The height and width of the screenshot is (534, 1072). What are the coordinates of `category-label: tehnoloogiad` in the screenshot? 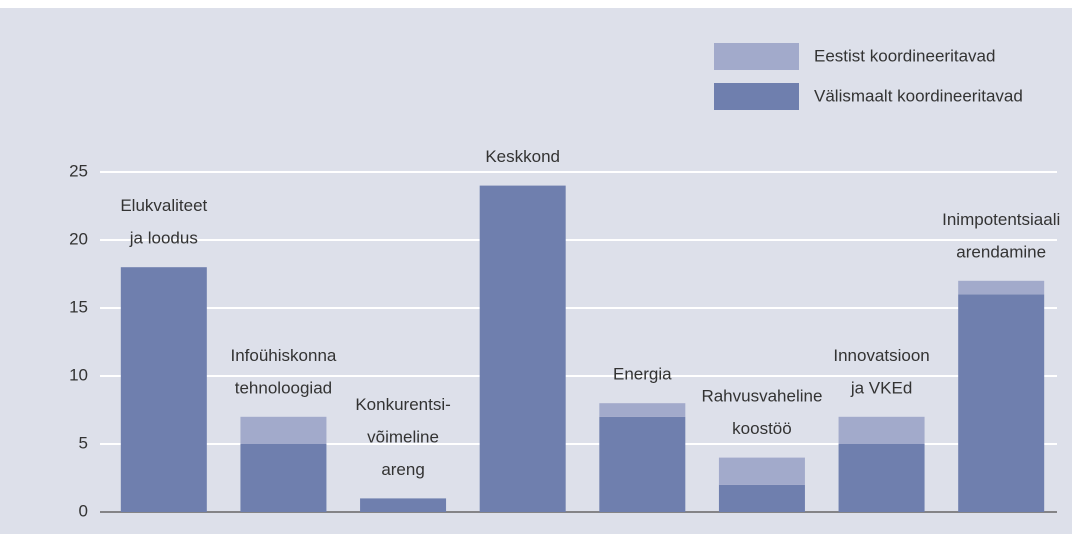 It's located at (283, 387).